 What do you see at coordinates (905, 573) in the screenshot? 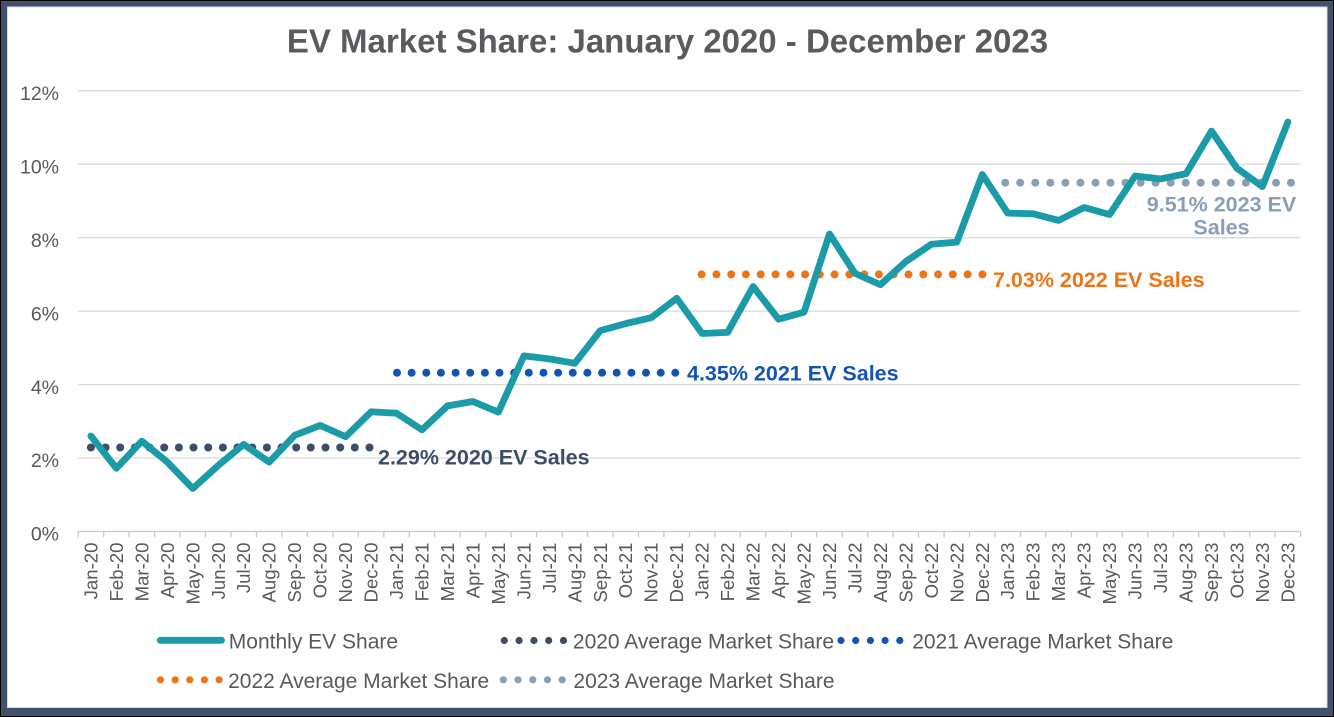
I see `svg-text: Sep-22` at bounding box center [905, 573].